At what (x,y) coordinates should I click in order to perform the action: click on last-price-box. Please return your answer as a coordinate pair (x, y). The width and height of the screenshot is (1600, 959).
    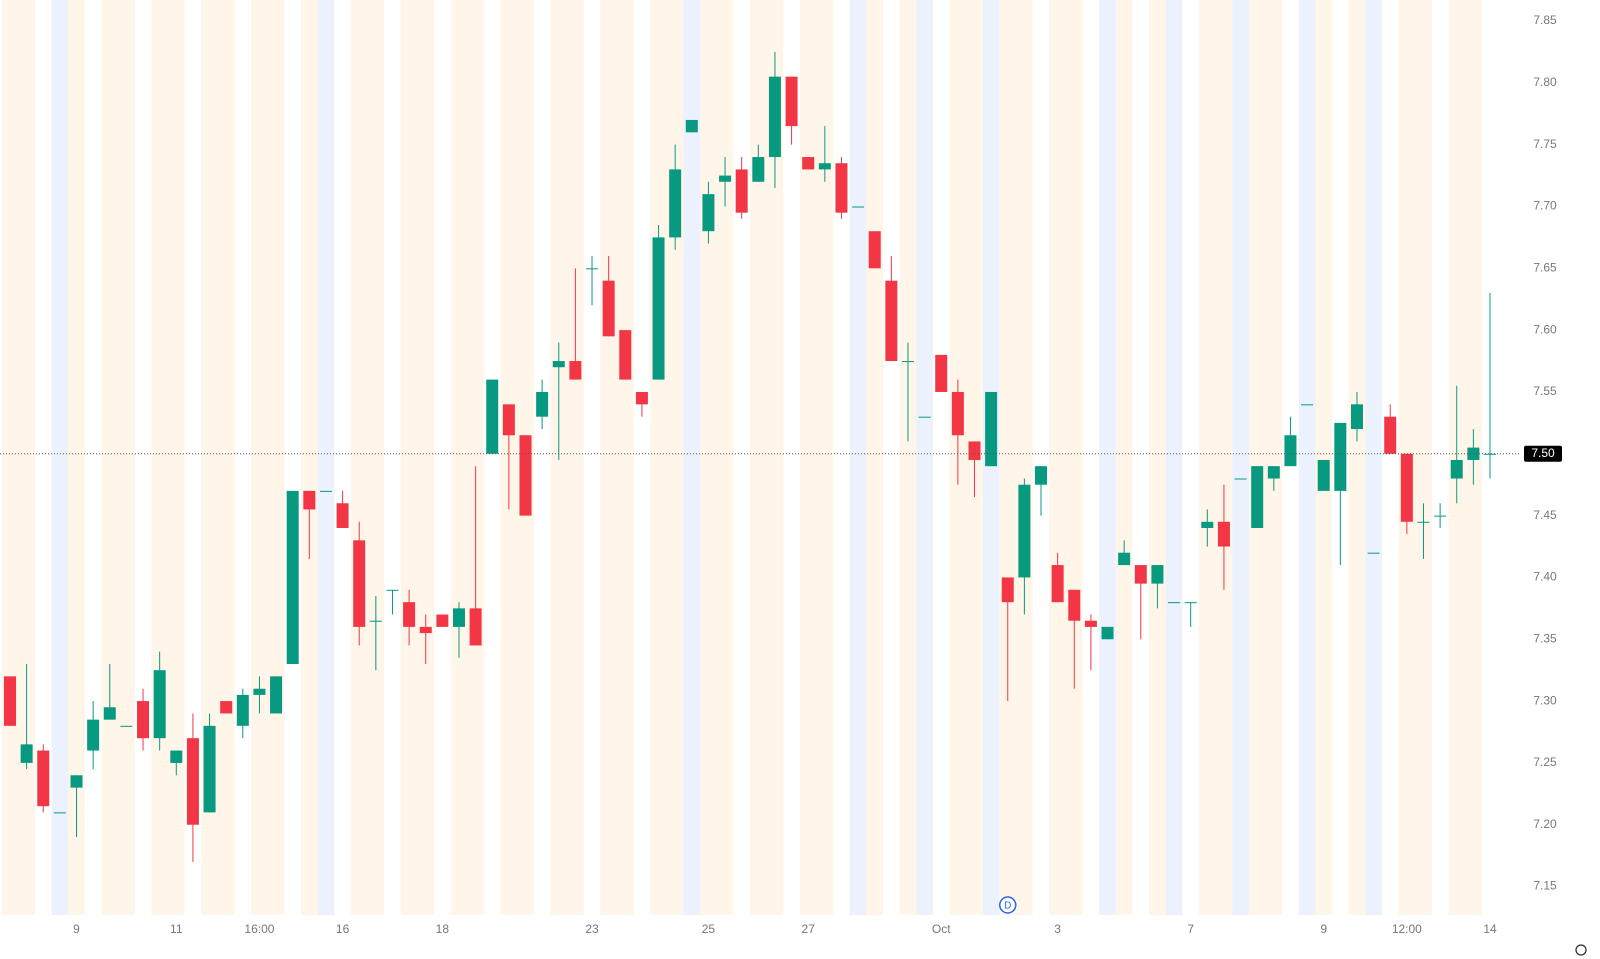
    Looking at the image, I should click on (1543, 453).